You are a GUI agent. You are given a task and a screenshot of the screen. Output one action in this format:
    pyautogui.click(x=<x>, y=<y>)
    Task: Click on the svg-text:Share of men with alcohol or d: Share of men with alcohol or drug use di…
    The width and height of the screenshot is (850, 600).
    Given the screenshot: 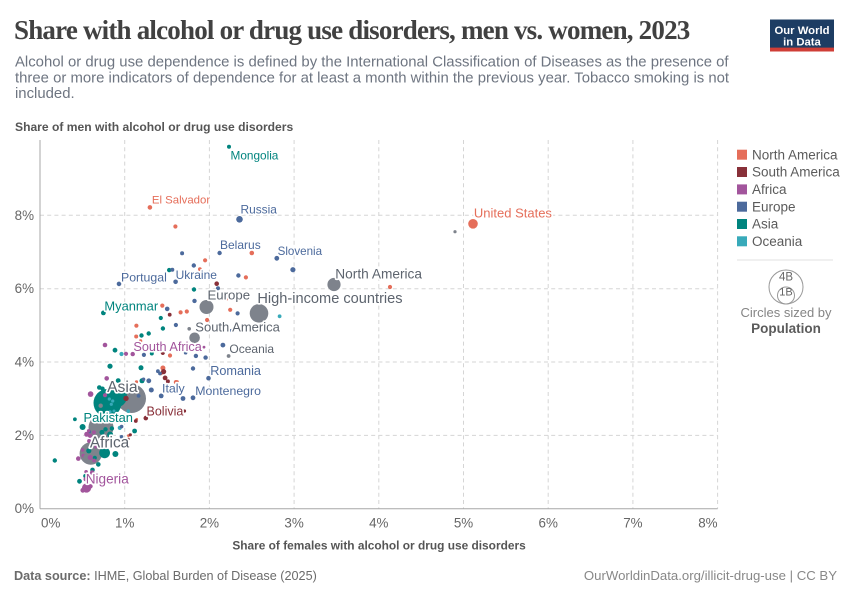 What is the action you would take?
    pyautogui.click(x=154, y=127)
    